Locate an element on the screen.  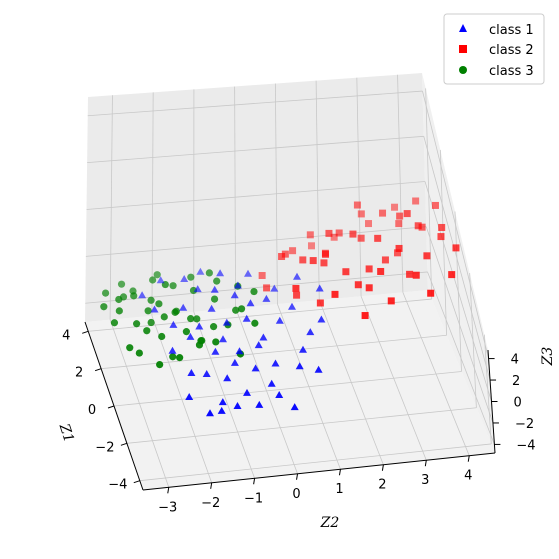
z-tick-label: 4 is located at coordinates (515, 360).